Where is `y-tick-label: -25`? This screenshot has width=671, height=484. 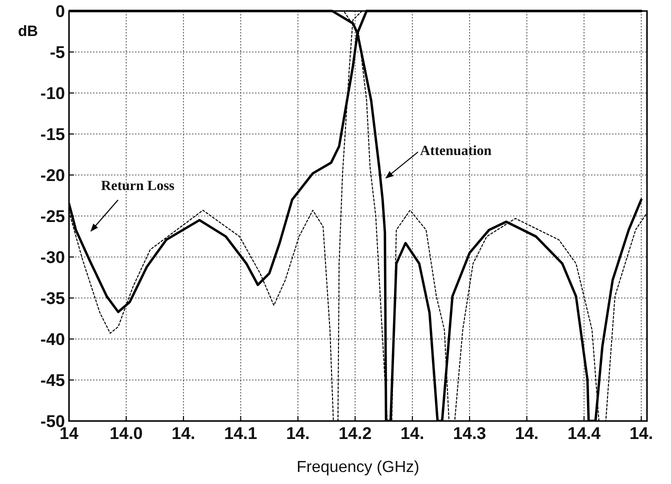
y-tick-label: -25 is located at coordinates (52, 216).